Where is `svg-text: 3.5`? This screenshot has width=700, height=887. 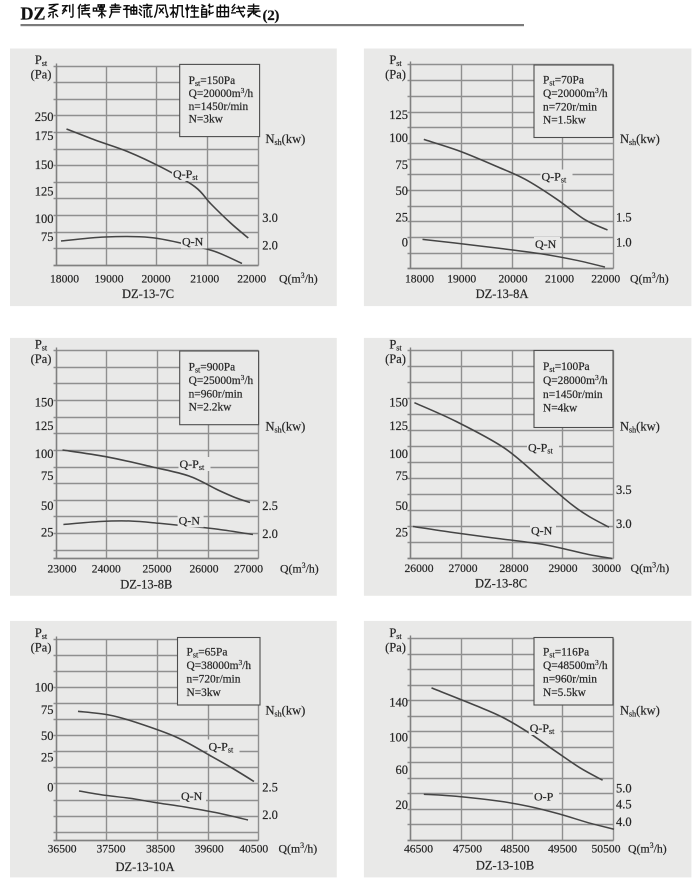
svg-text: 3.5 is located at coordinates (624, 490).